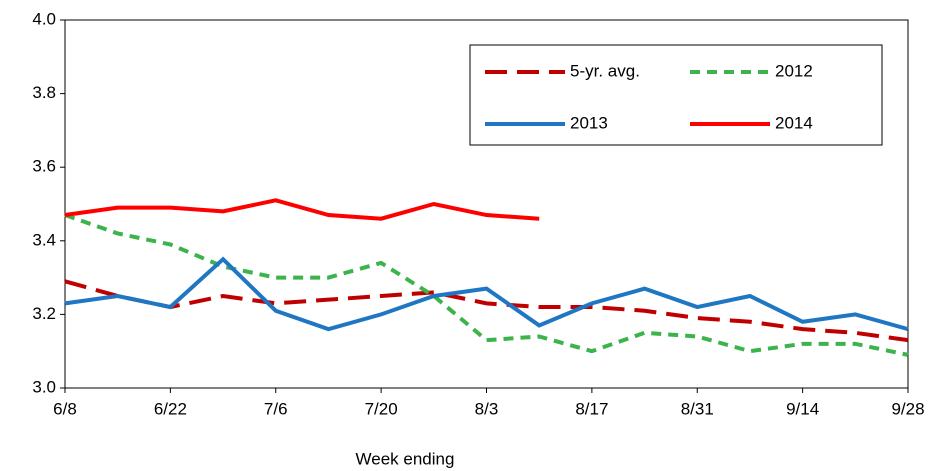  Describe the element at coordinates (676, 95) in the screenshot. I see `legend-box` at that location.